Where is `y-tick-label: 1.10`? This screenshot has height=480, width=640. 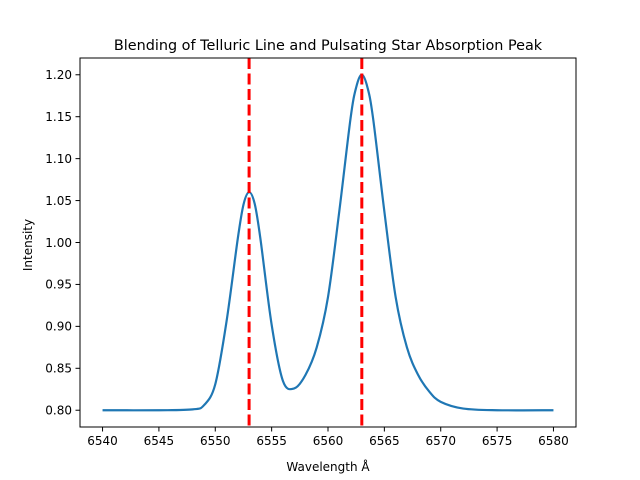 y-tick-label: 1.10 is located at coordinates (58, 159).